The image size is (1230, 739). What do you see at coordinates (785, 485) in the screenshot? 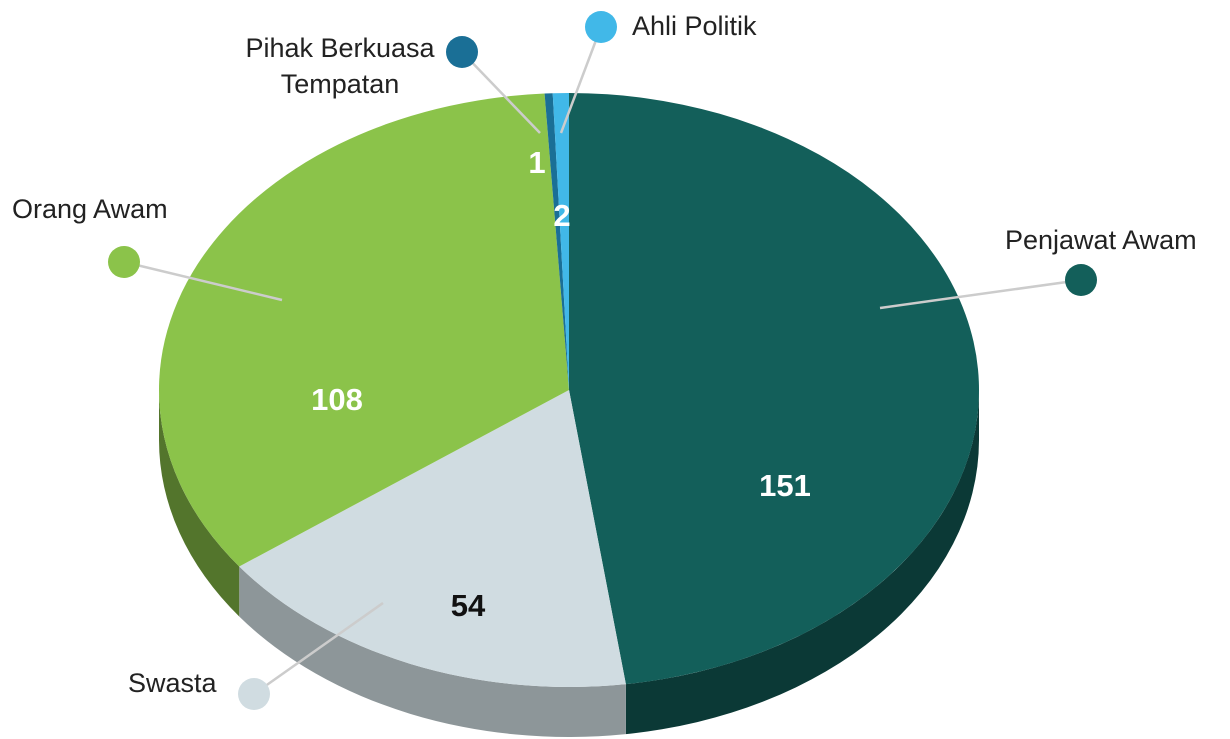
I see `value-label: 151` at bounding box center [785, 485].